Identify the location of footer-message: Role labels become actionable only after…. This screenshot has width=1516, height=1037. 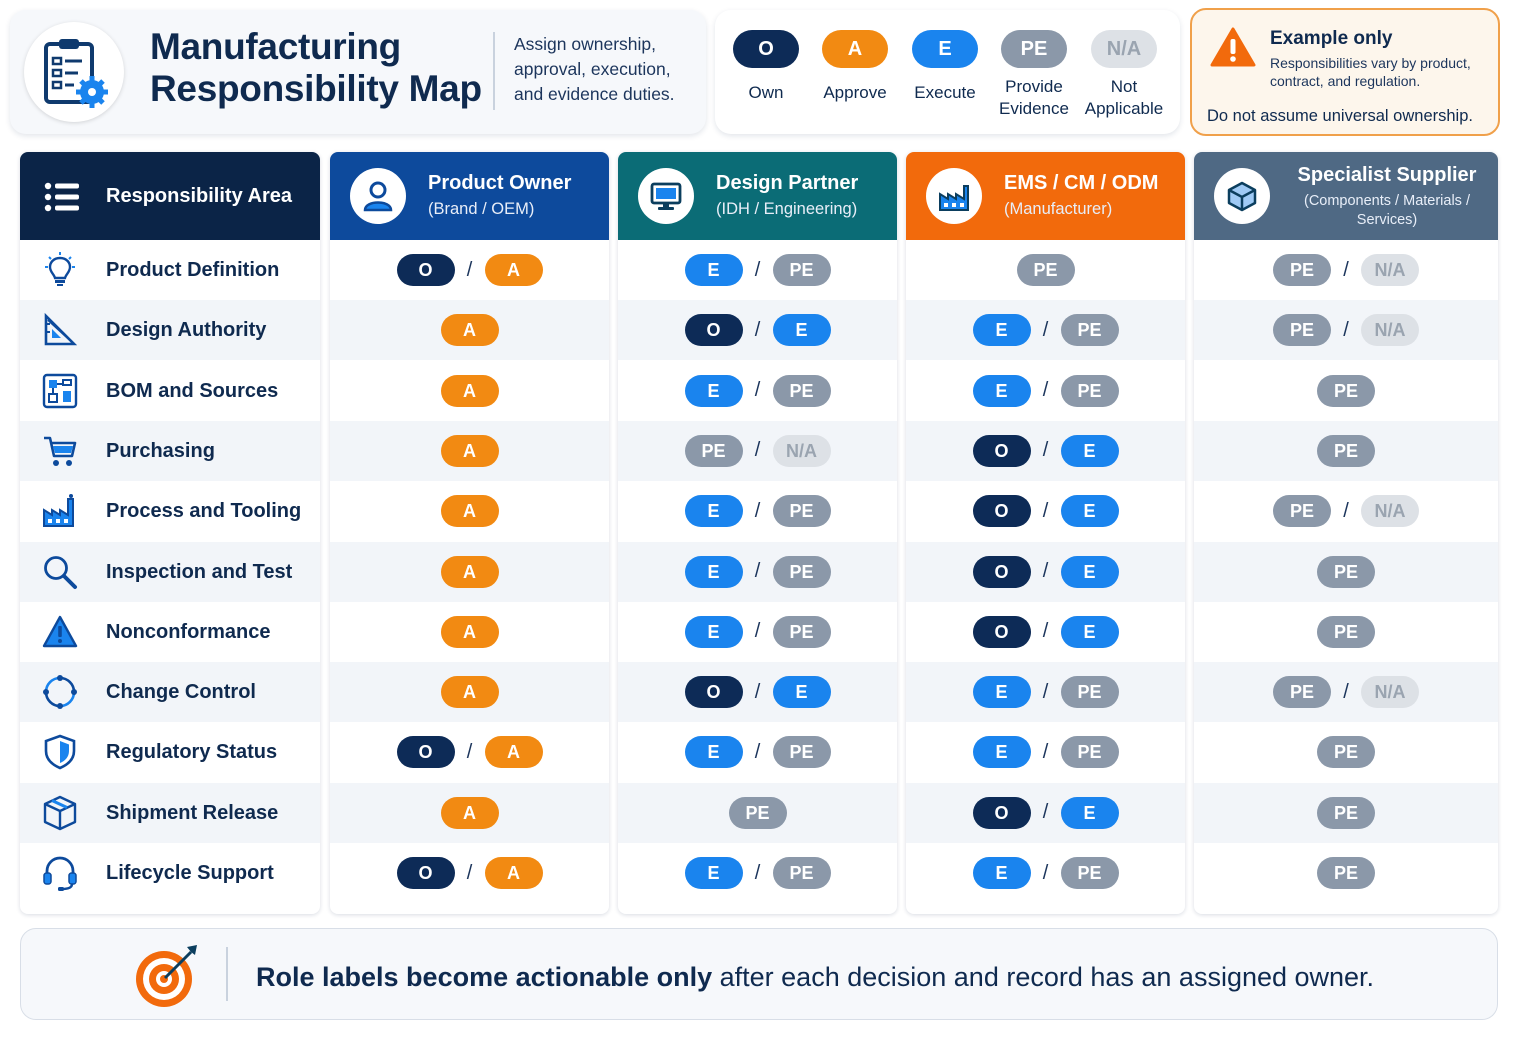
(815, 977).